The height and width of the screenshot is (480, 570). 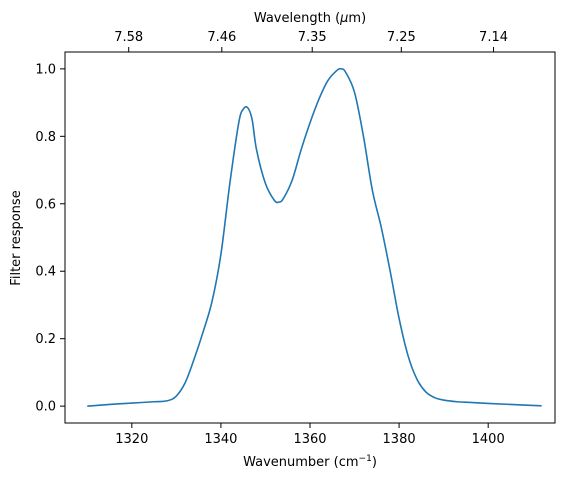 I want to click on y-axis-ticks: 0.0 0.2 0.4 0.6 0.8 1.0, so click(x=50, y=238).